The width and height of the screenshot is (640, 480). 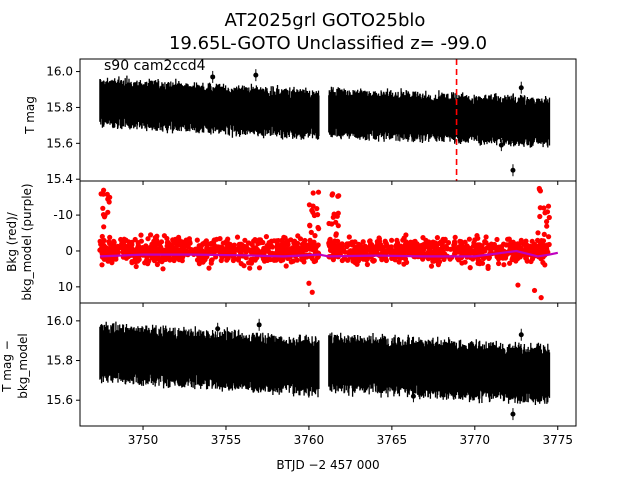 I want to click on data-band, so click(x=439, y=117).